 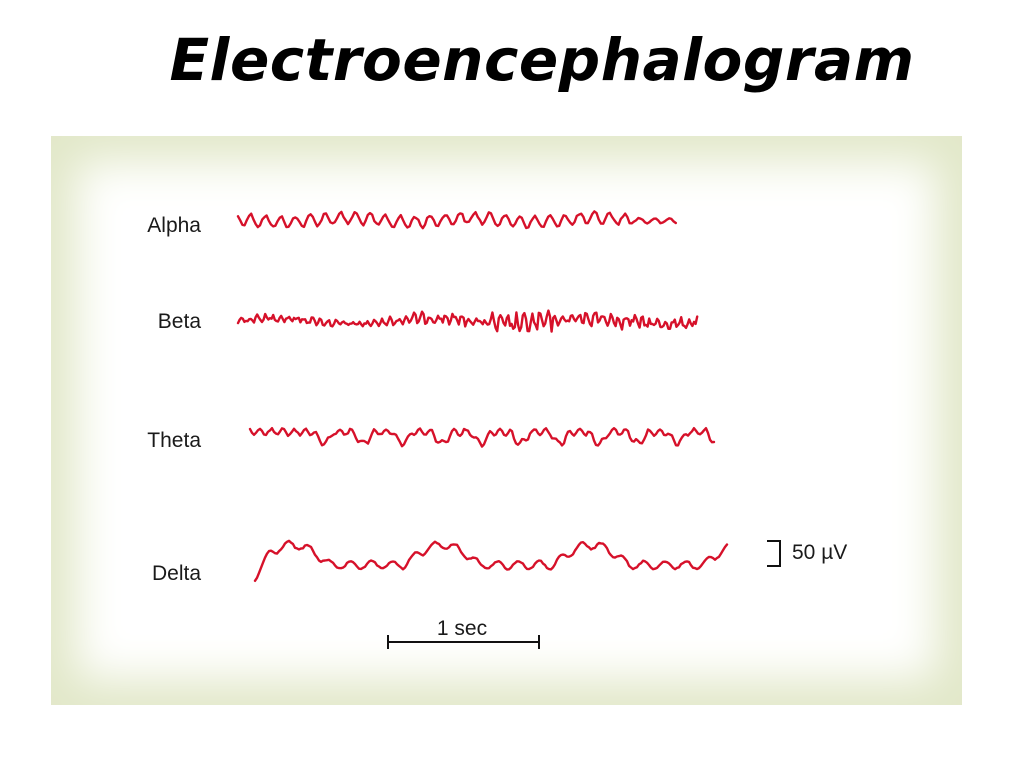 I want to click on beta-wave-trace, so click(x=467, y=321).